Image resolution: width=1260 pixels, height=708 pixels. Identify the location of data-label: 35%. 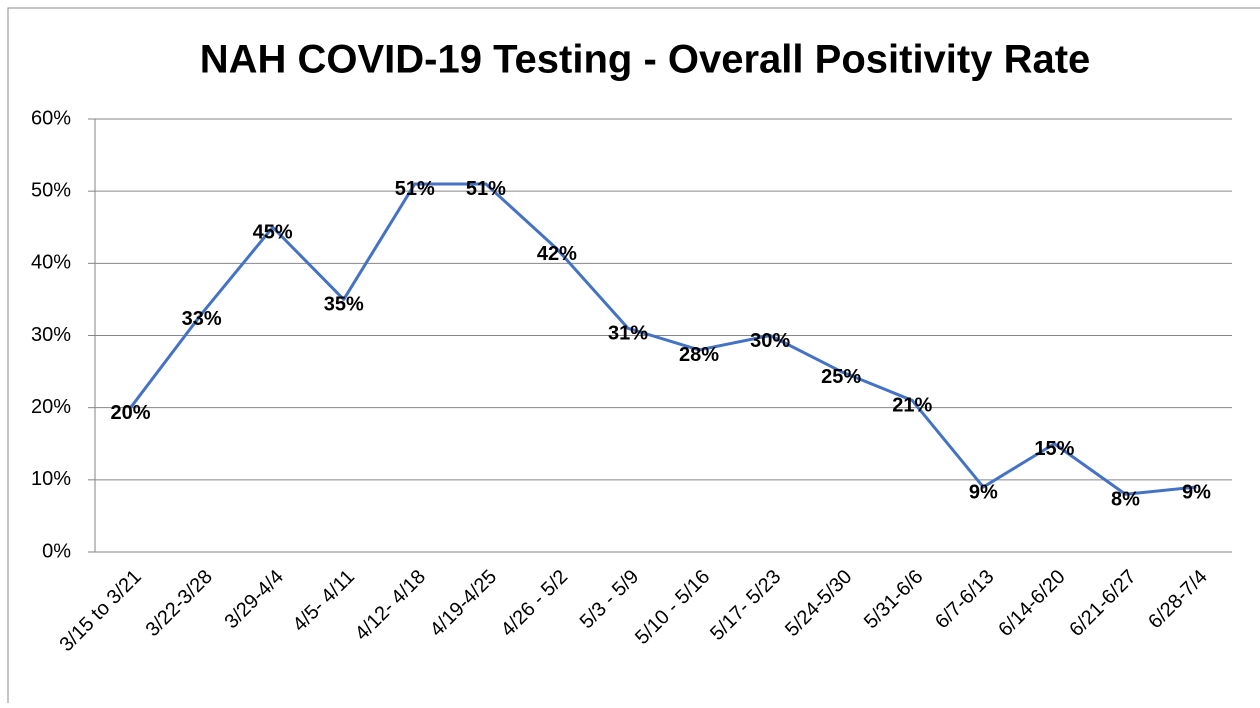
(344, 305).